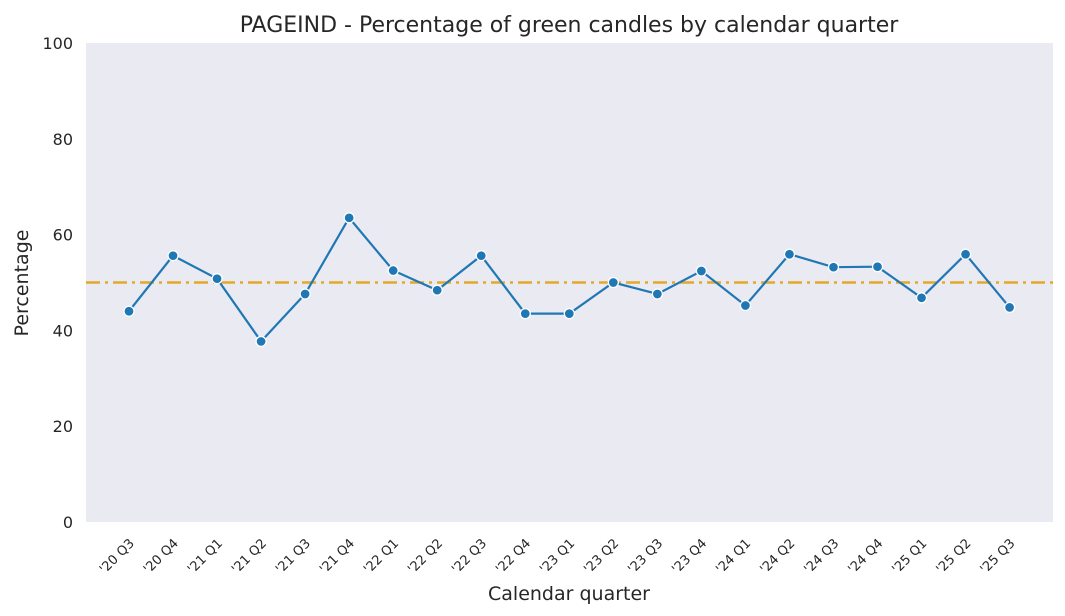 The height and width of the screenshot is (616, 1065). Describe the element at coordinates (63, 139) in the screenshot. I see `y-tick-label: 80` at that location.